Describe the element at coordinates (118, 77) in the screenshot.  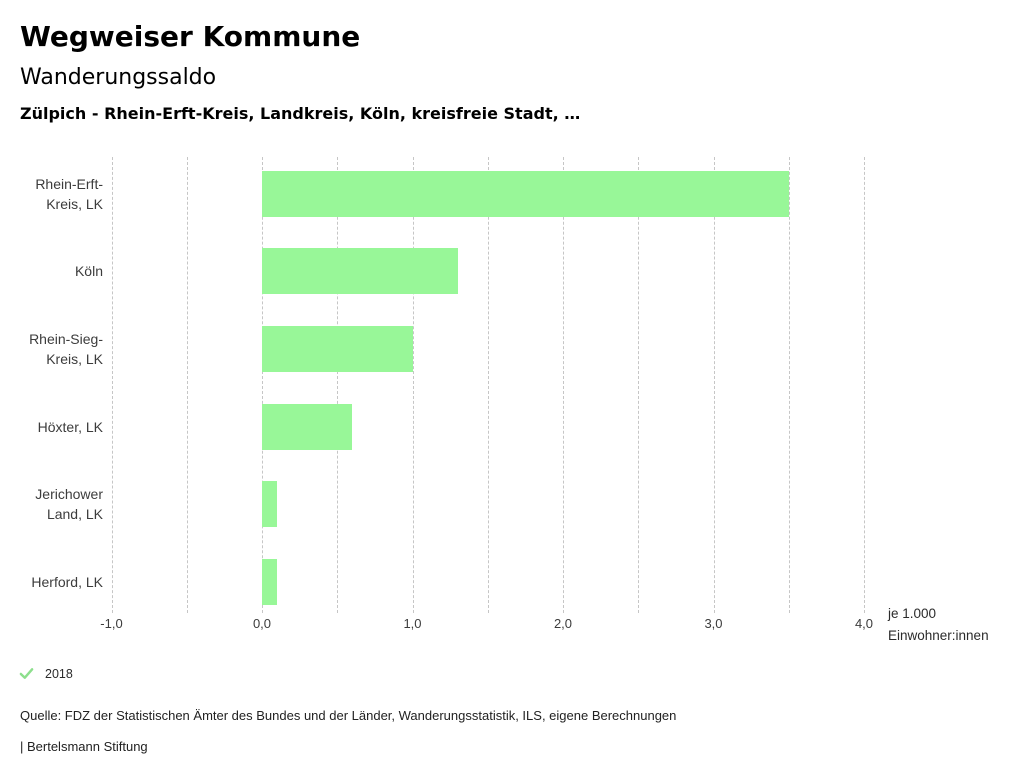
I see `chart-title: Wanderungssaldo` at that location.